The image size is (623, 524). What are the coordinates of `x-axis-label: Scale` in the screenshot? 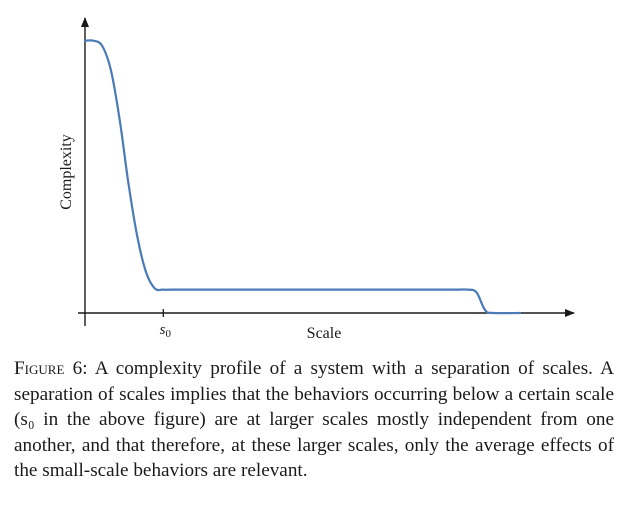 It's located at (324, 333).